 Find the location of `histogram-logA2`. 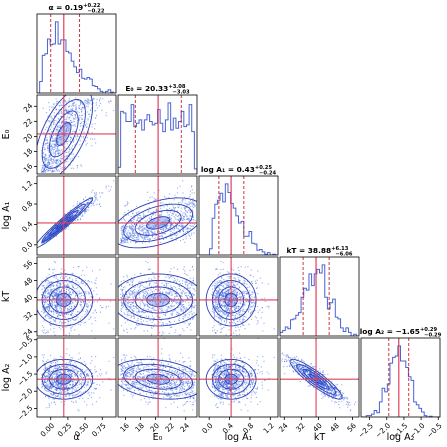

histogram-logA2 is located at coordinates (400, 381).